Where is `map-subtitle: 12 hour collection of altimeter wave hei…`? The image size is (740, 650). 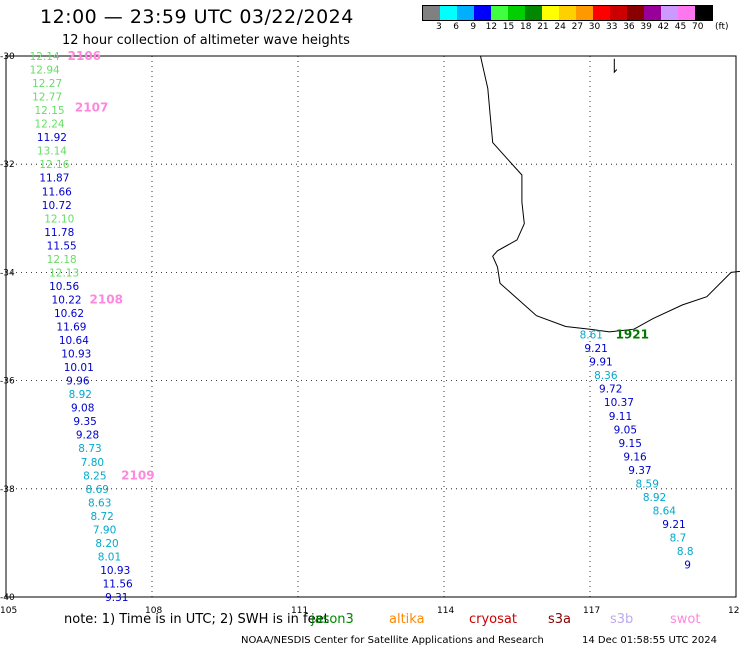
map-subtitle: 12 hour collection of altimeter wave hei… is located at coordinates (206, 40).